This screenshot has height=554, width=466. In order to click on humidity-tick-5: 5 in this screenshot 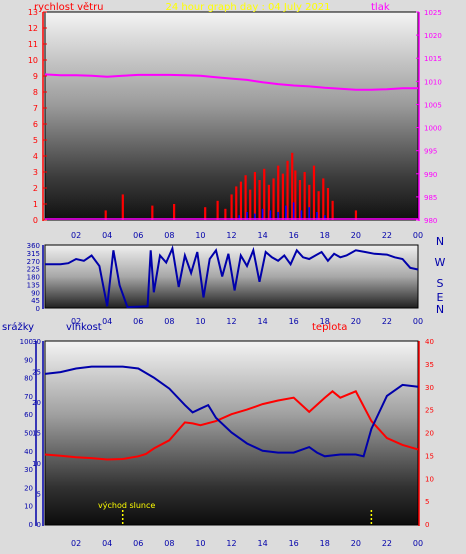, I will do `click(39, 495)`.